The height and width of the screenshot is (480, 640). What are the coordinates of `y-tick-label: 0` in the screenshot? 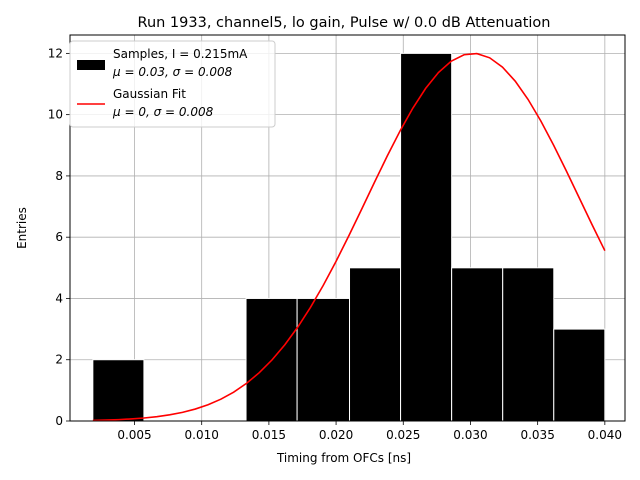 It's located at (59, 421).